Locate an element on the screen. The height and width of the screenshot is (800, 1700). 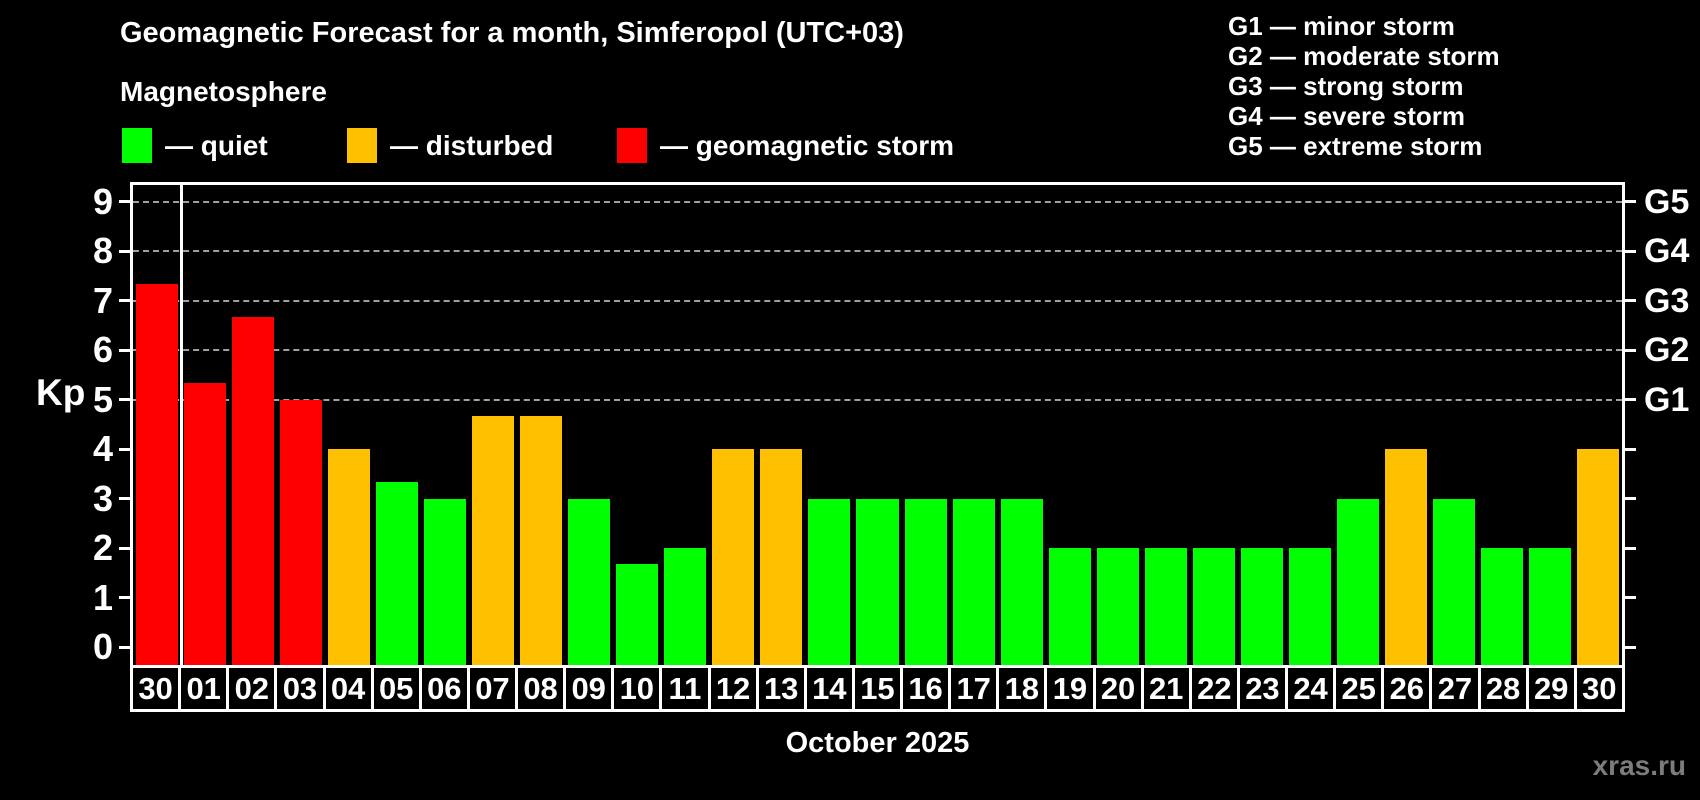
day-label-10: 10 is located at coordinates (637, 688).